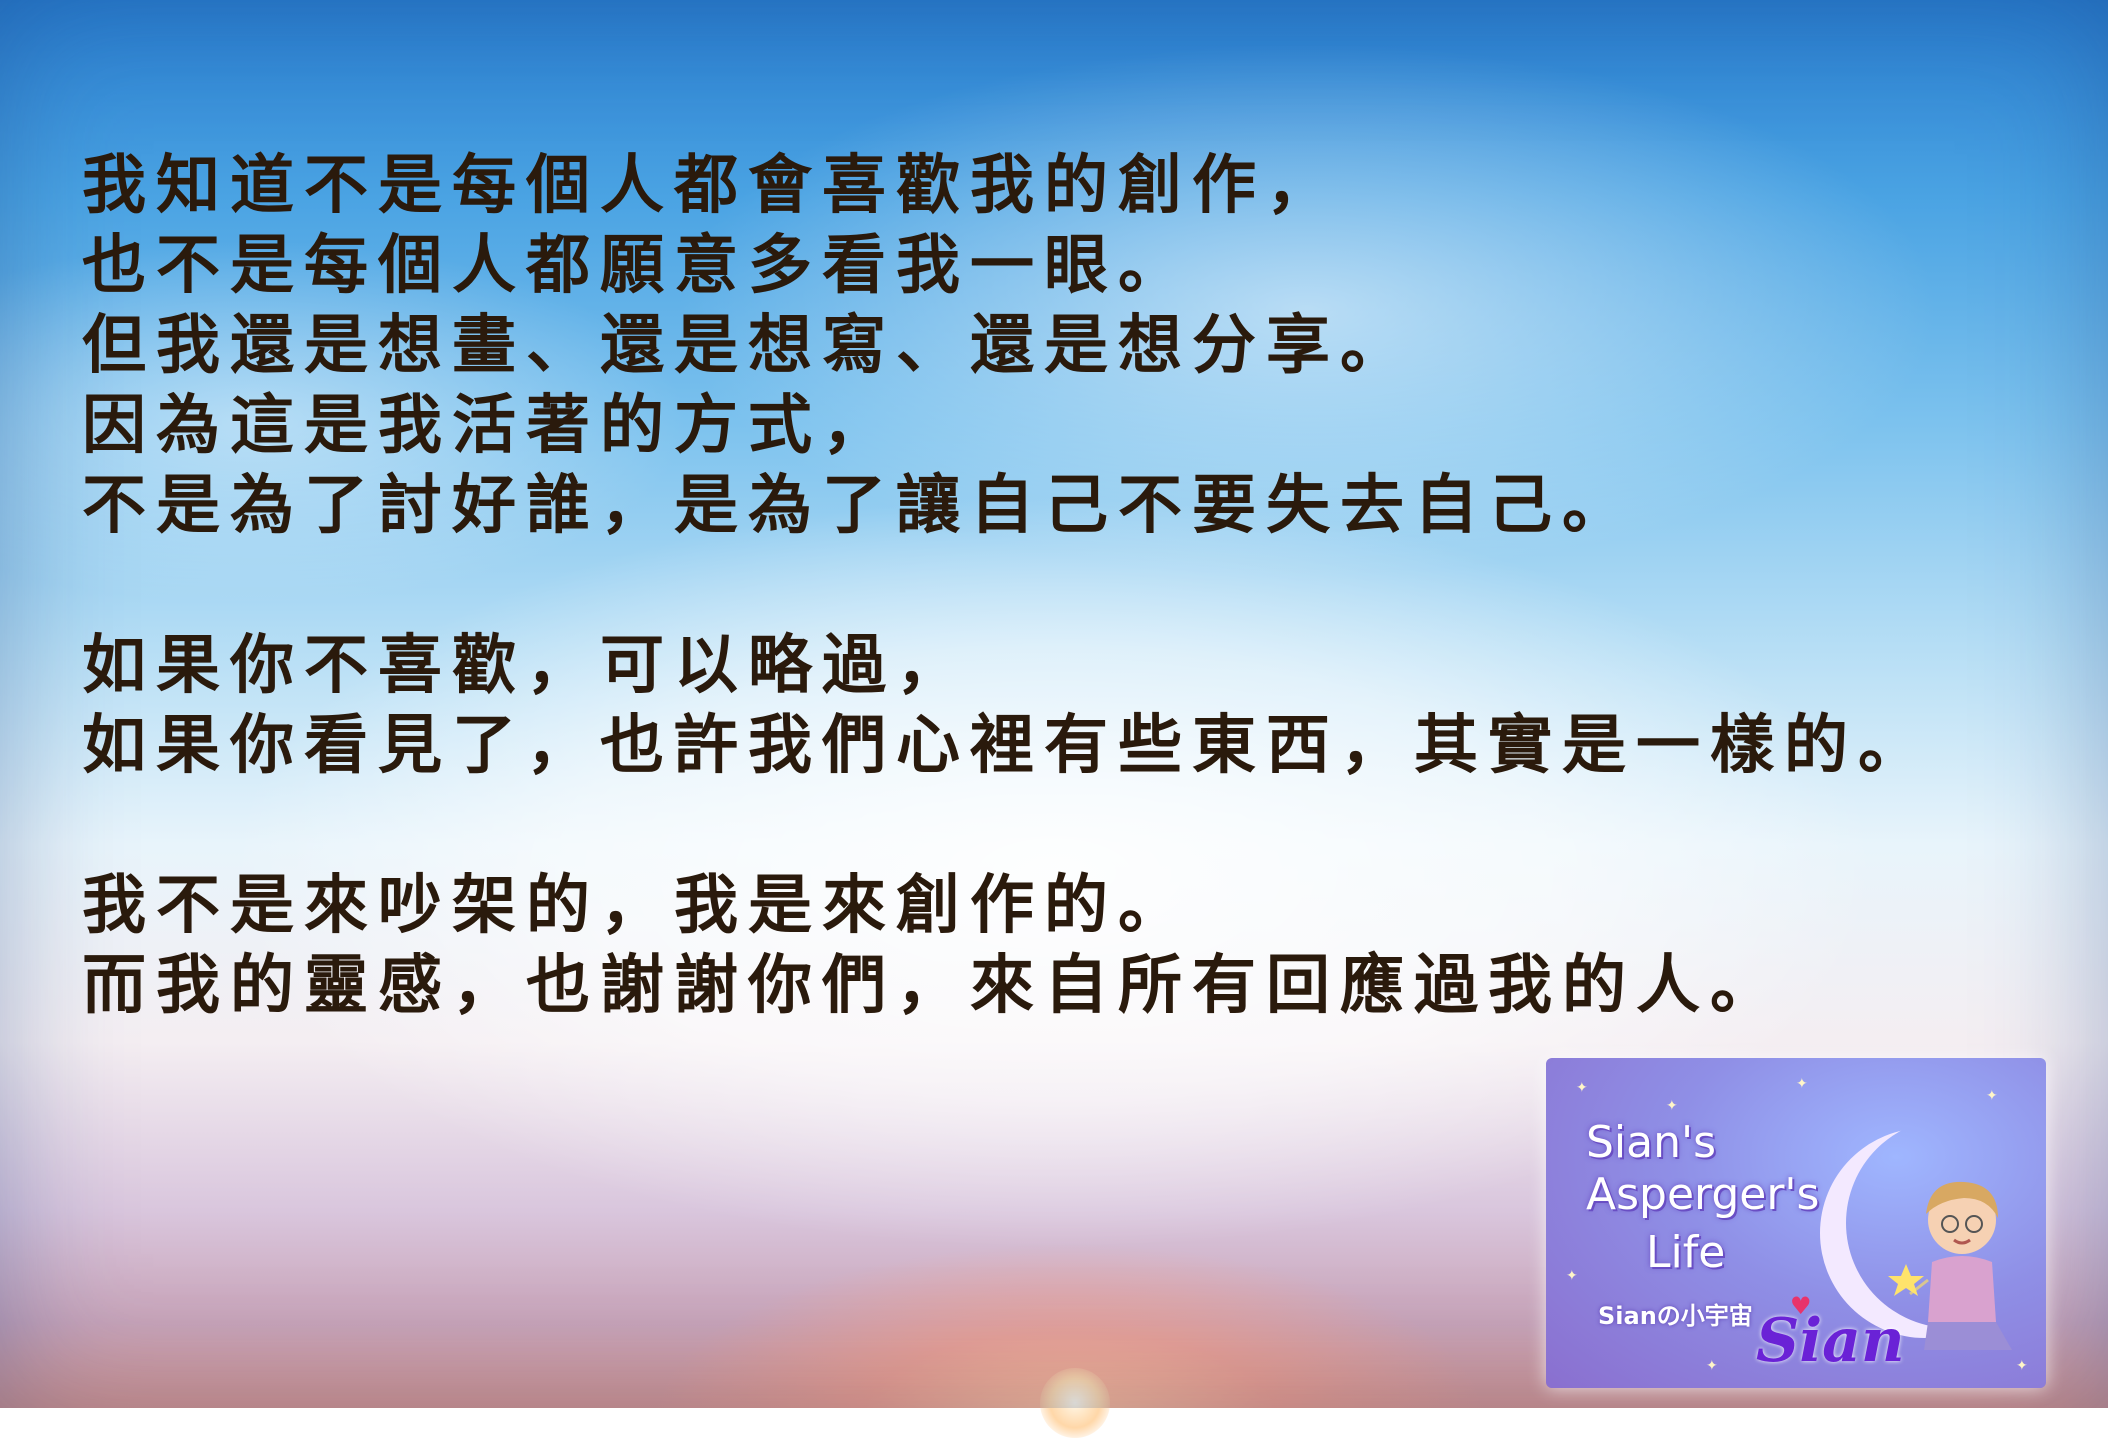 This screenshot has width=2108, height=1438. I want to click on poem-line: 因為這是我活著的方式，, so click(489, 425).